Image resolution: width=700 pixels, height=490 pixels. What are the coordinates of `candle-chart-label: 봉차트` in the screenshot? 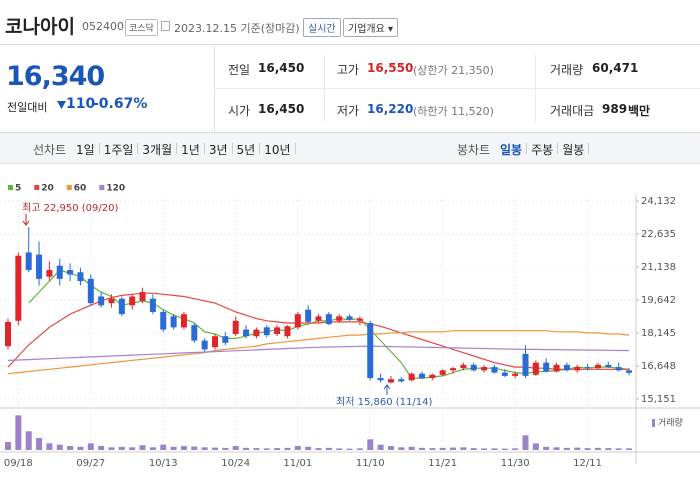 It's located at (474, 150).